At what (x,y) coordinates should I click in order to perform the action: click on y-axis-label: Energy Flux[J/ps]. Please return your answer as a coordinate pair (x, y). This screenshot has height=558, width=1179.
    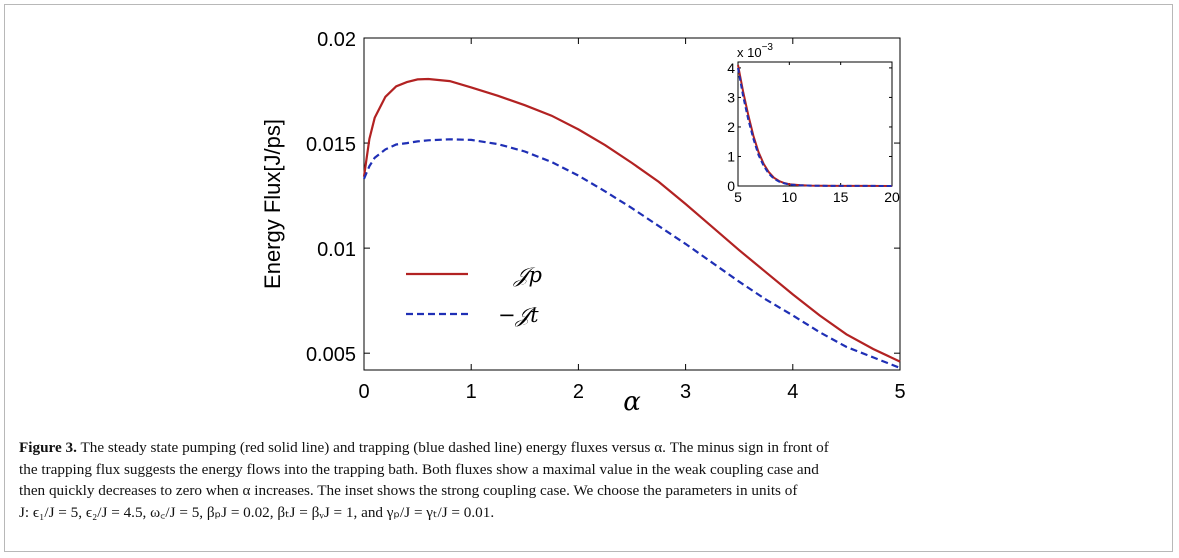
    Looking at the image, I should click on (272, 204).